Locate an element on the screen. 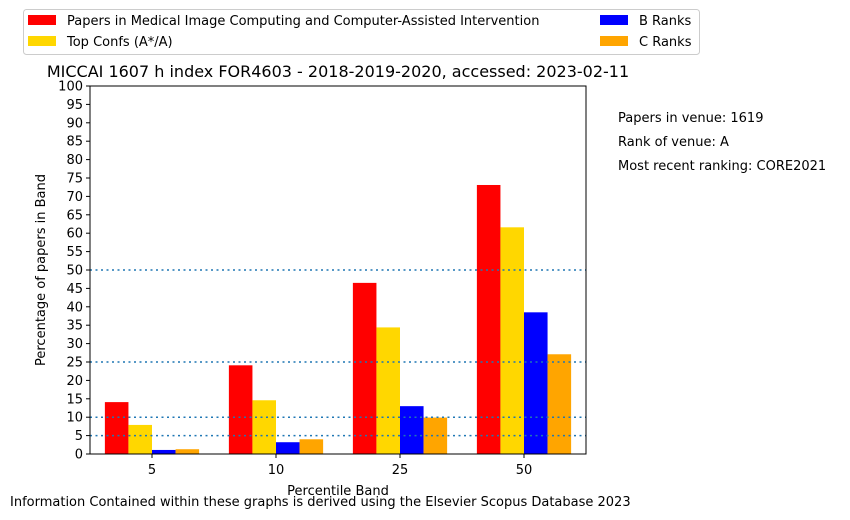 This screenshot has width=850, height=520. legend-label-2: Top Confs (A*/A) is located at coordinates (119, 42).